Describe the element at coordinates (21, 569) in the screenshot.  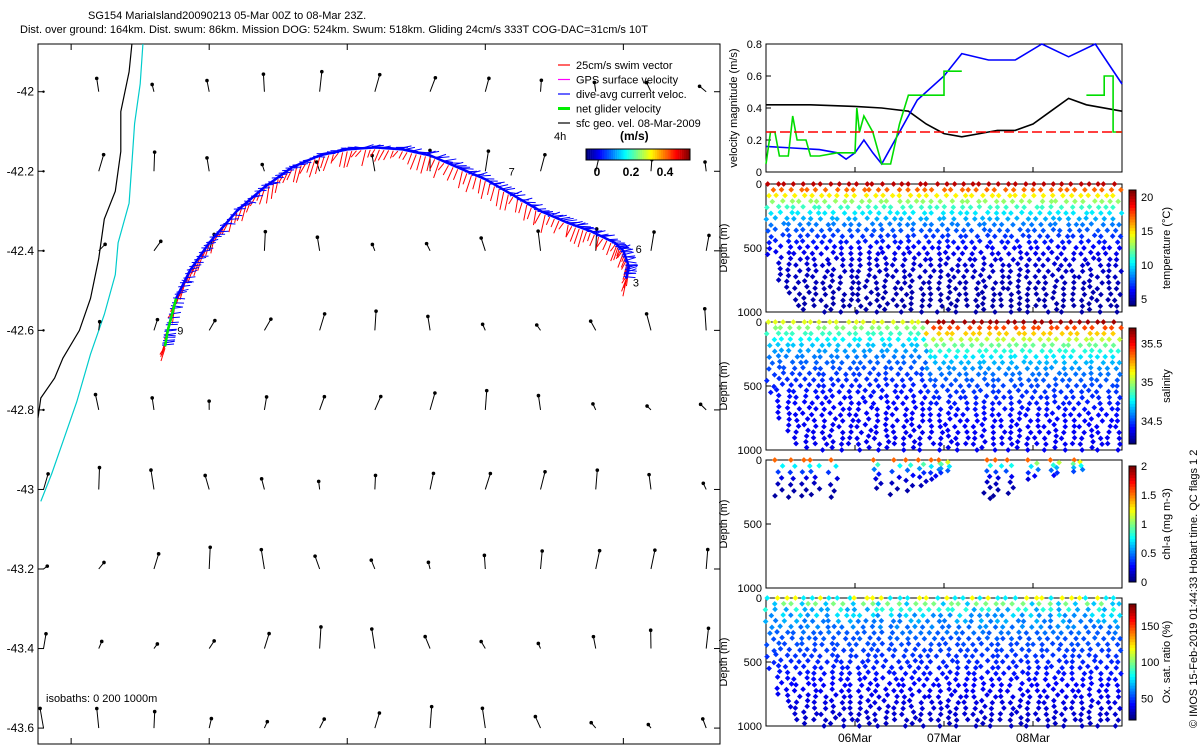
I see `map-y-tick-label: -43.2` at that location.